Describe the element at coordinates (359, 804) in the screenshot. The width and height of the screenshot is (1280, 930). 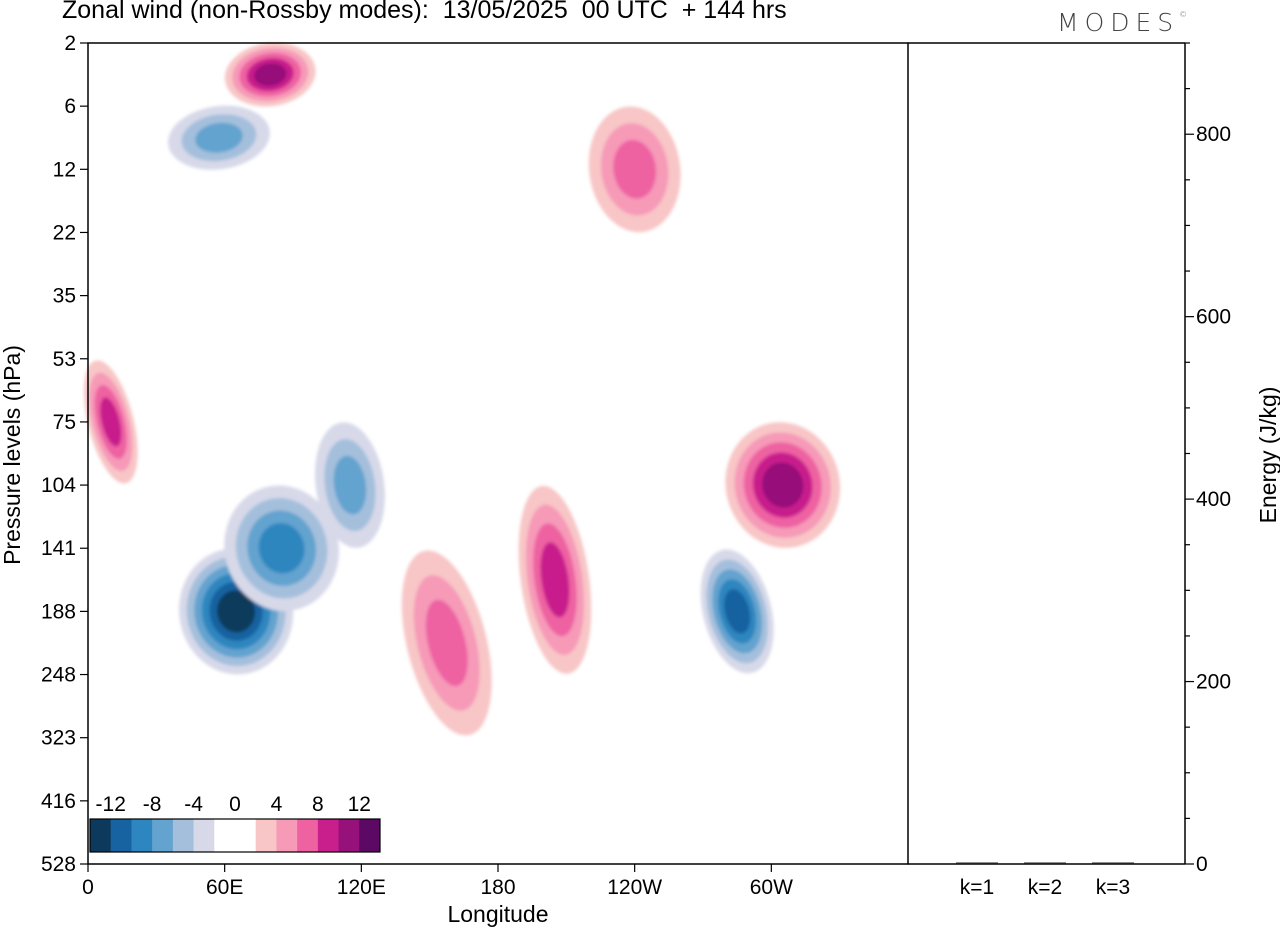
I see `colorbar-label: 12` at that location.